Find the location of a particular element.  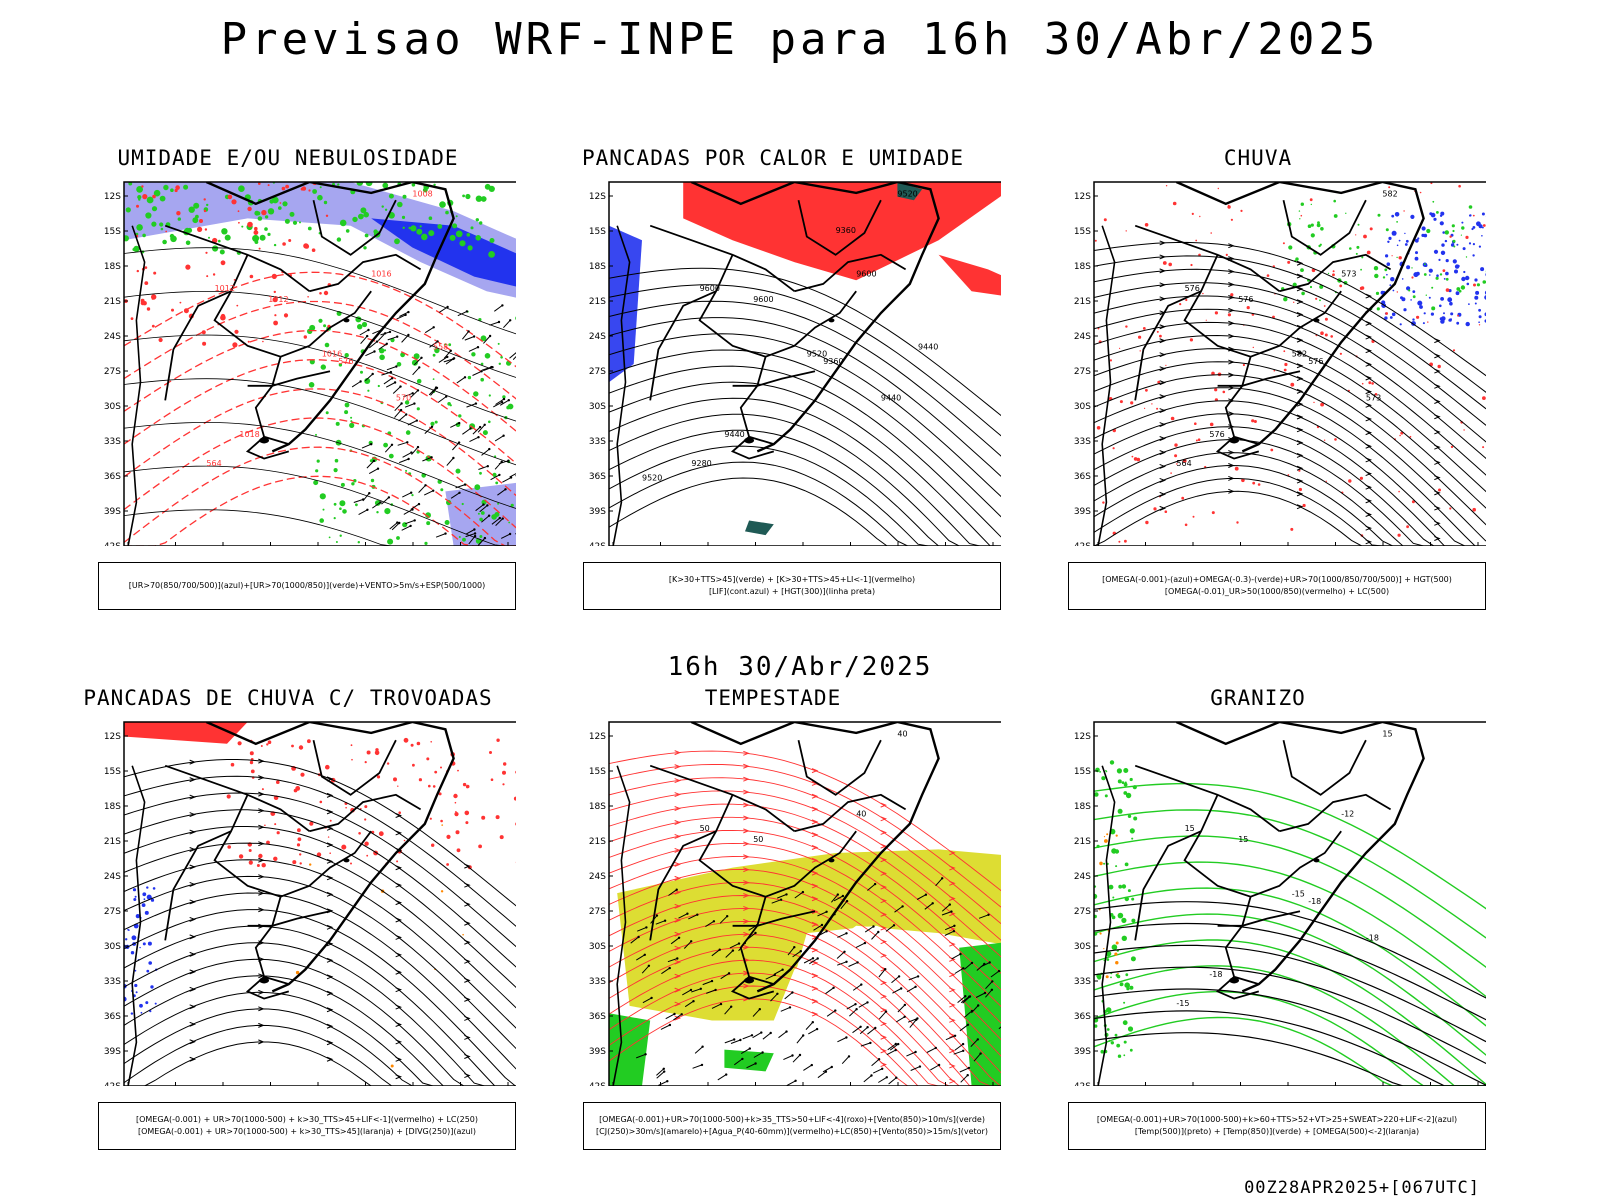

coastline is located at coordinates (330, 317).